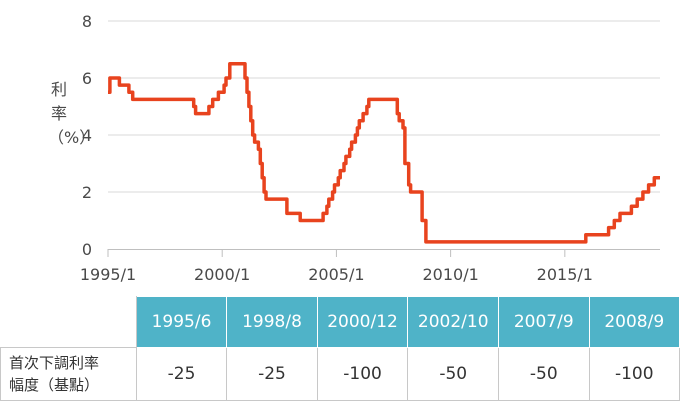  Describe the element at coordinates (450, 274) in the screenshot. I see `x-tick-label: 2010/1` at that location.